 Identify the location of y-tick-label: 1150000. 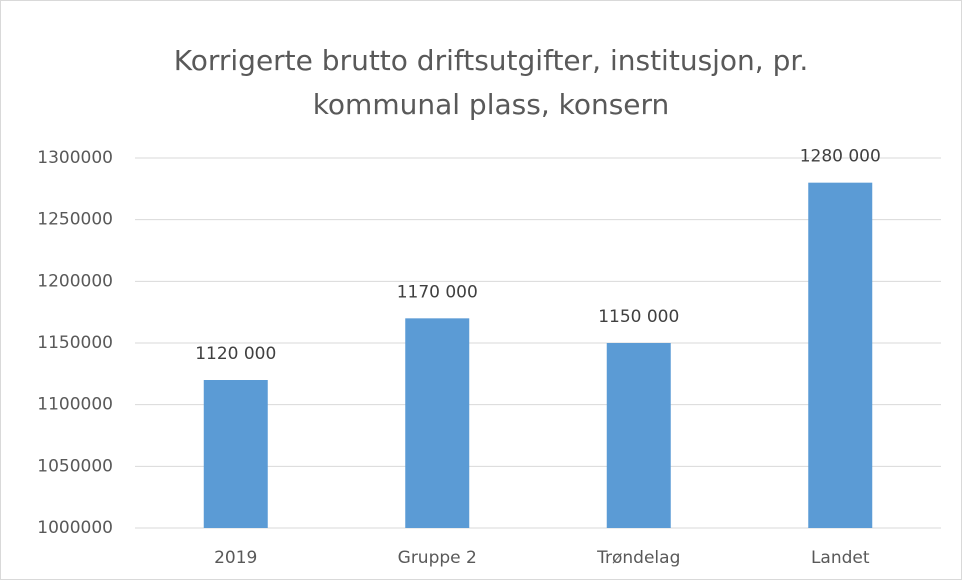
(75, 343).